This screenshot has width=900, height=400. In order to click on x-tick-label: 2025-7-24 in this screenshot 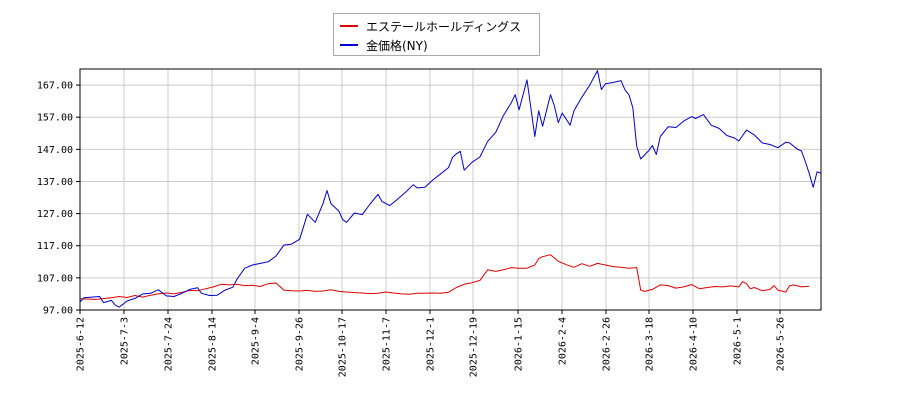, I will do `click(169, 344)`.